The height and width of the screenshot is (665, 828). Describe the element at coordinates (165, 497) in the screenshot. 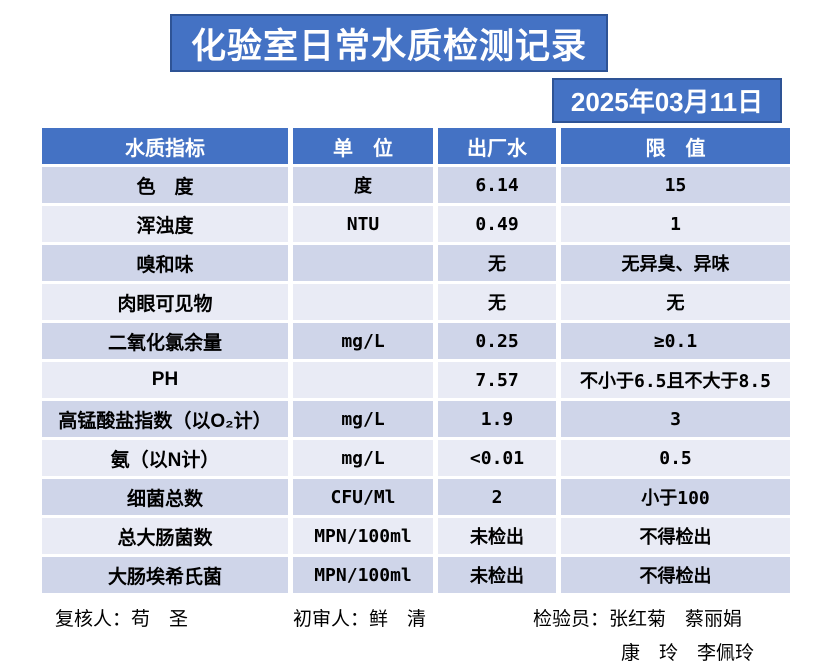

I see `cell-indicator: 细菌总数` at that location.